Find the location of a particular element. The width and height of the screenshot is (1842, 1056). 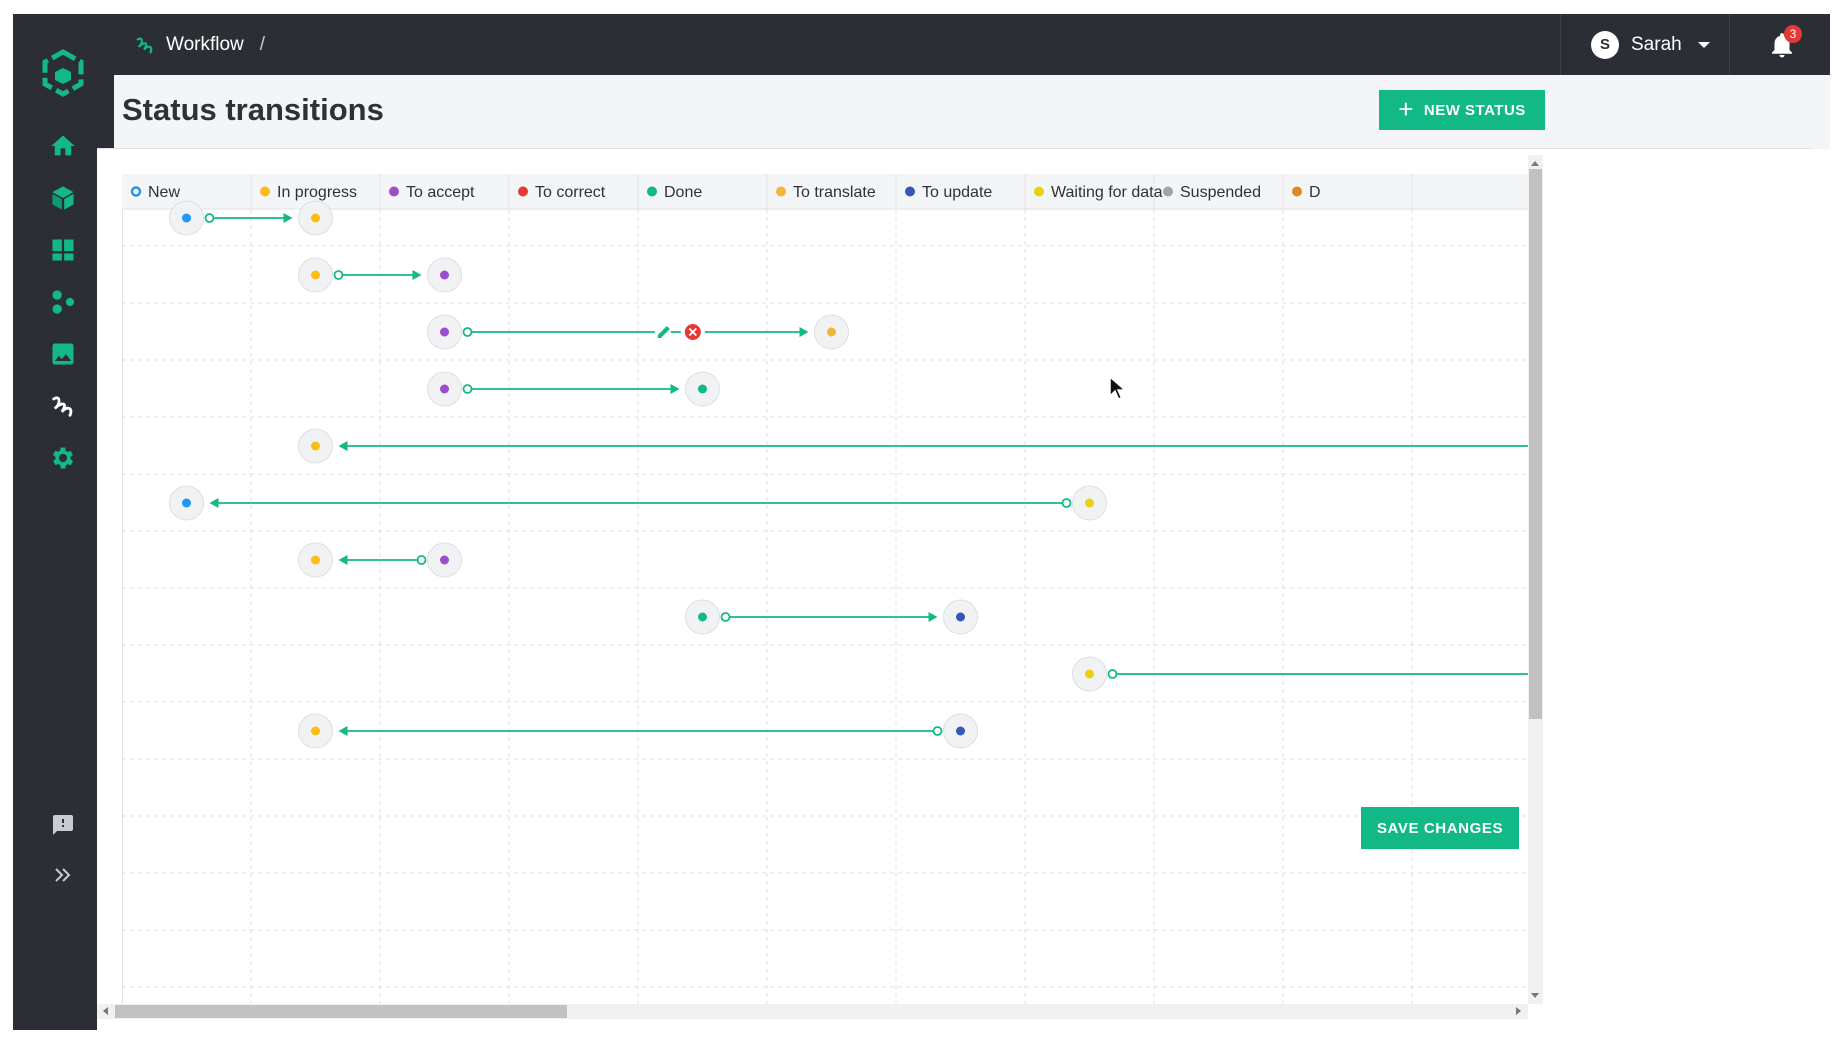

notification-badge: 3 is located at coordinates (1793, 34).